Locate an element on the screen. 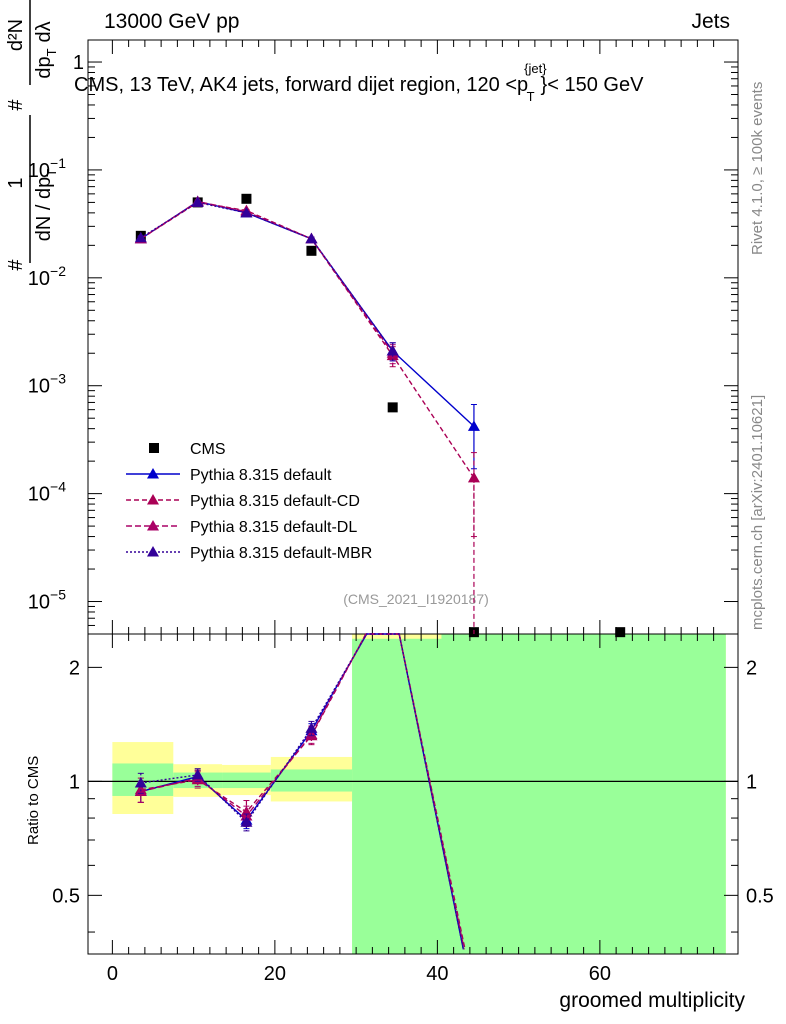 This screenshot has height=1024, width=786. mcplots-label: mcplots.cern.ch [arXiv:2401.10621] is located at coordinates (757, 512).